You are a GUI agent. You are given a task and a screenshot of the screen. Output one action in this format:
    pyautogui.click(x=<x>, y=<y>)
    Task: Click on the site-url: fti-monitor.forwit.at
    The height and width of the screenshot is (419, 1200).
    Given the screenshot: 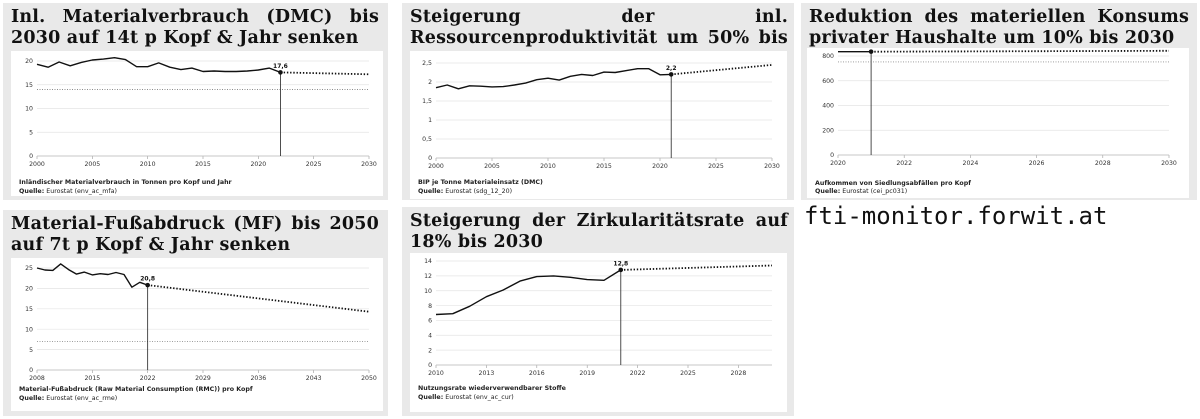 What is the action you would take?
    pyautogui.click(x=956, y=216)
    